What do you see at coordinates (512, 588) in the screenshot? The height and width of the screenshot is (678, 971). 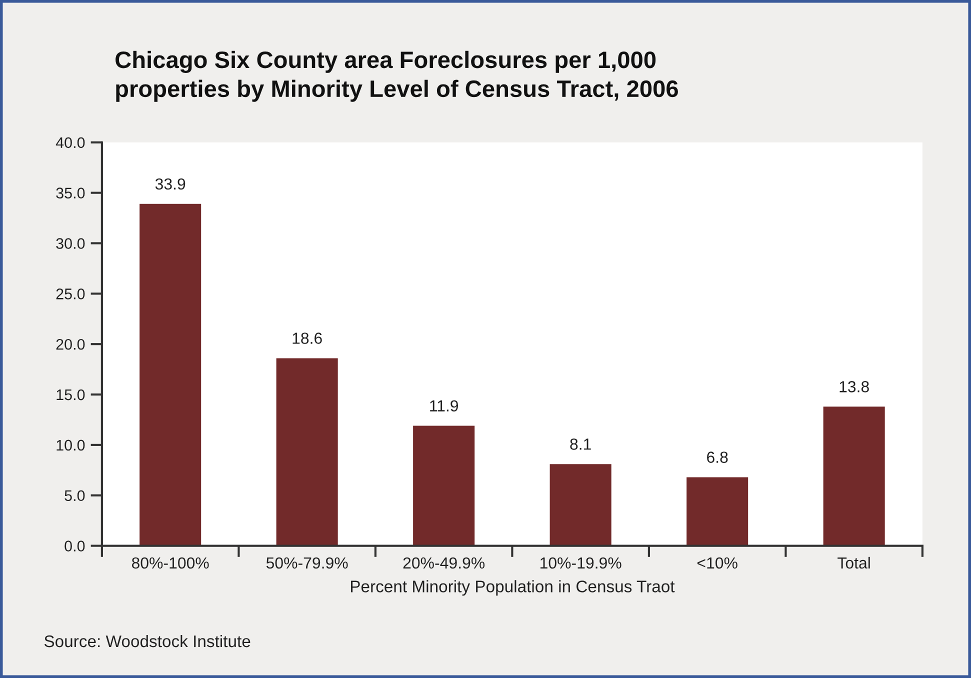 I see `x-axis-title: Percent Minority Population in Census Traot` at bounding box center [512, 588].